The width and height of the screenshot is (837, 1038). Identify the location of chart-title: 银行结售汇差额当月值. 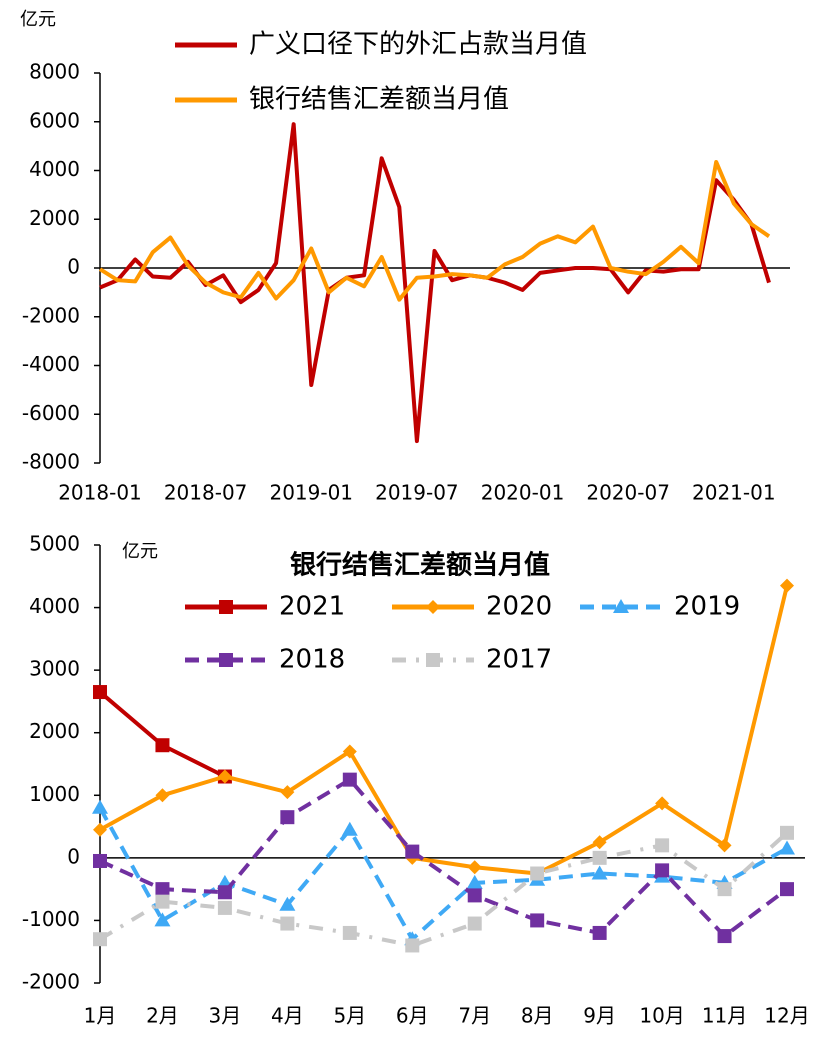
(420, 565).